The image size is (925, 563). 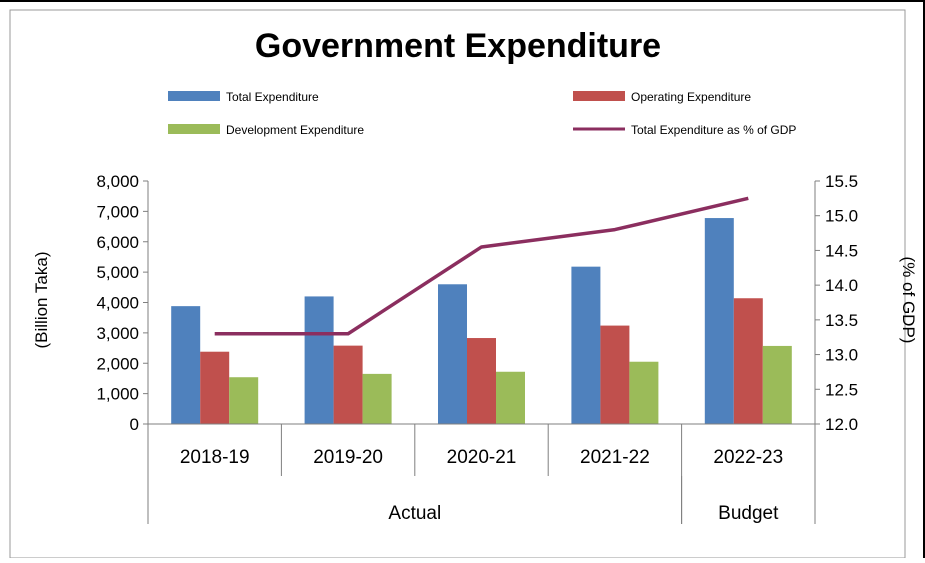 I want to click on y2-tick-label: 15.0, so click(x=841, y=216).